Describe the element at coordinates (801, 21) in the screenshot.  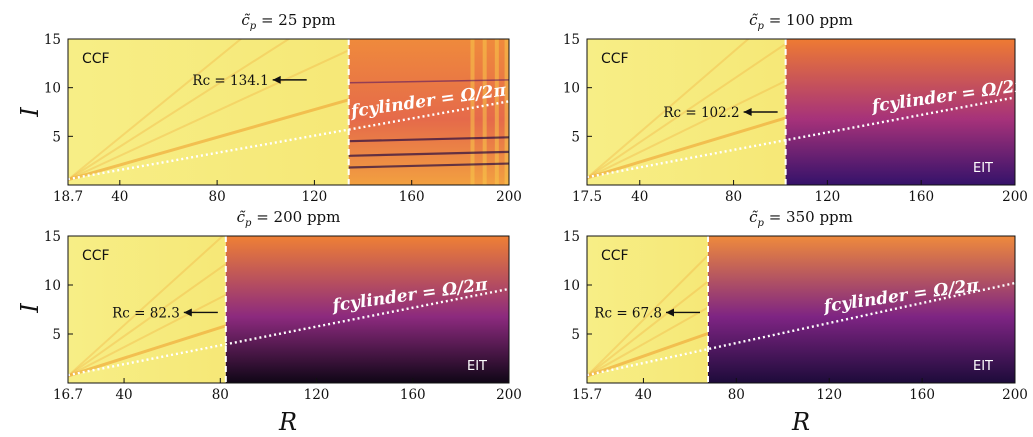
I see `panel-title: c̃p = 100 ppm` at that location.